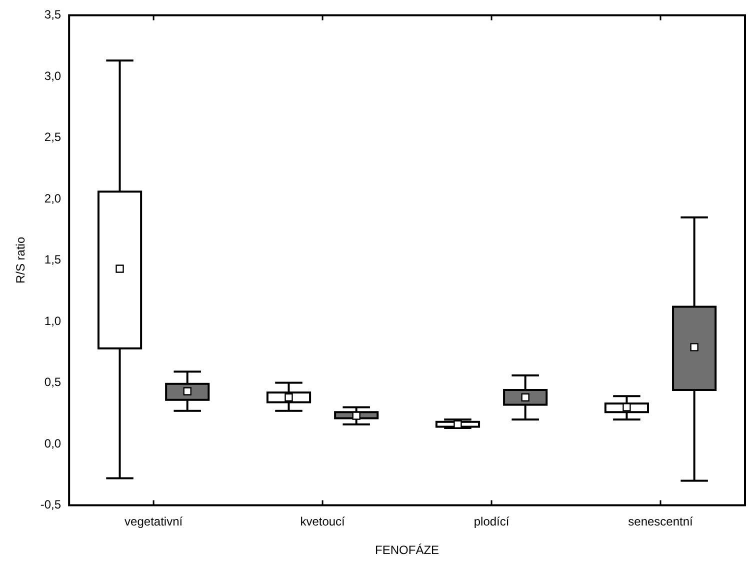 This screenshot has width=749, height=566. Describe the element at coordinates (53, 259) in the screenshot. I see `y-tick-label: 1,5` at that location.